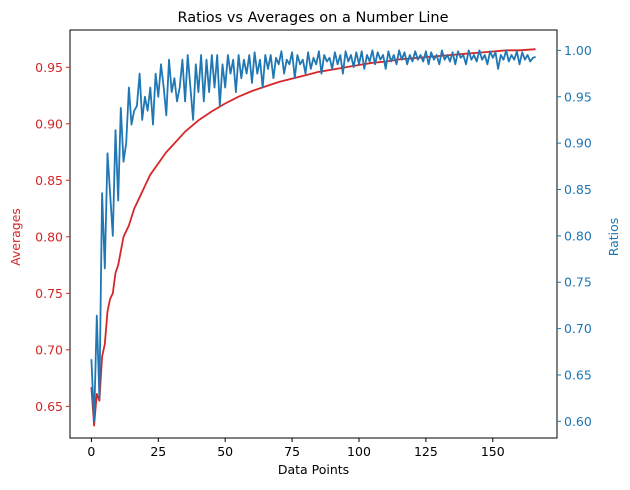 The image size is (630, 490). What do you see at coordinates (49, 236) in the screenshot?
I see `left-y-tick-label: 0.80` at bounding box center [49, 236].